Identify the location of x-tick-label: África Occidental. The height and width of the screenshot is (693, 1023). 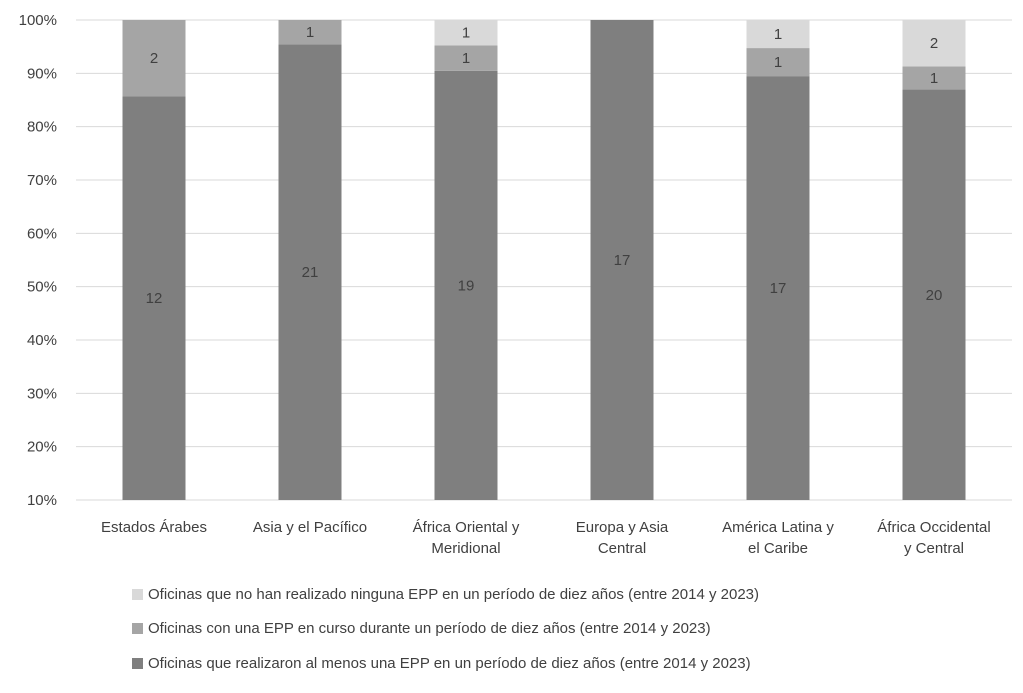
(933, 527).